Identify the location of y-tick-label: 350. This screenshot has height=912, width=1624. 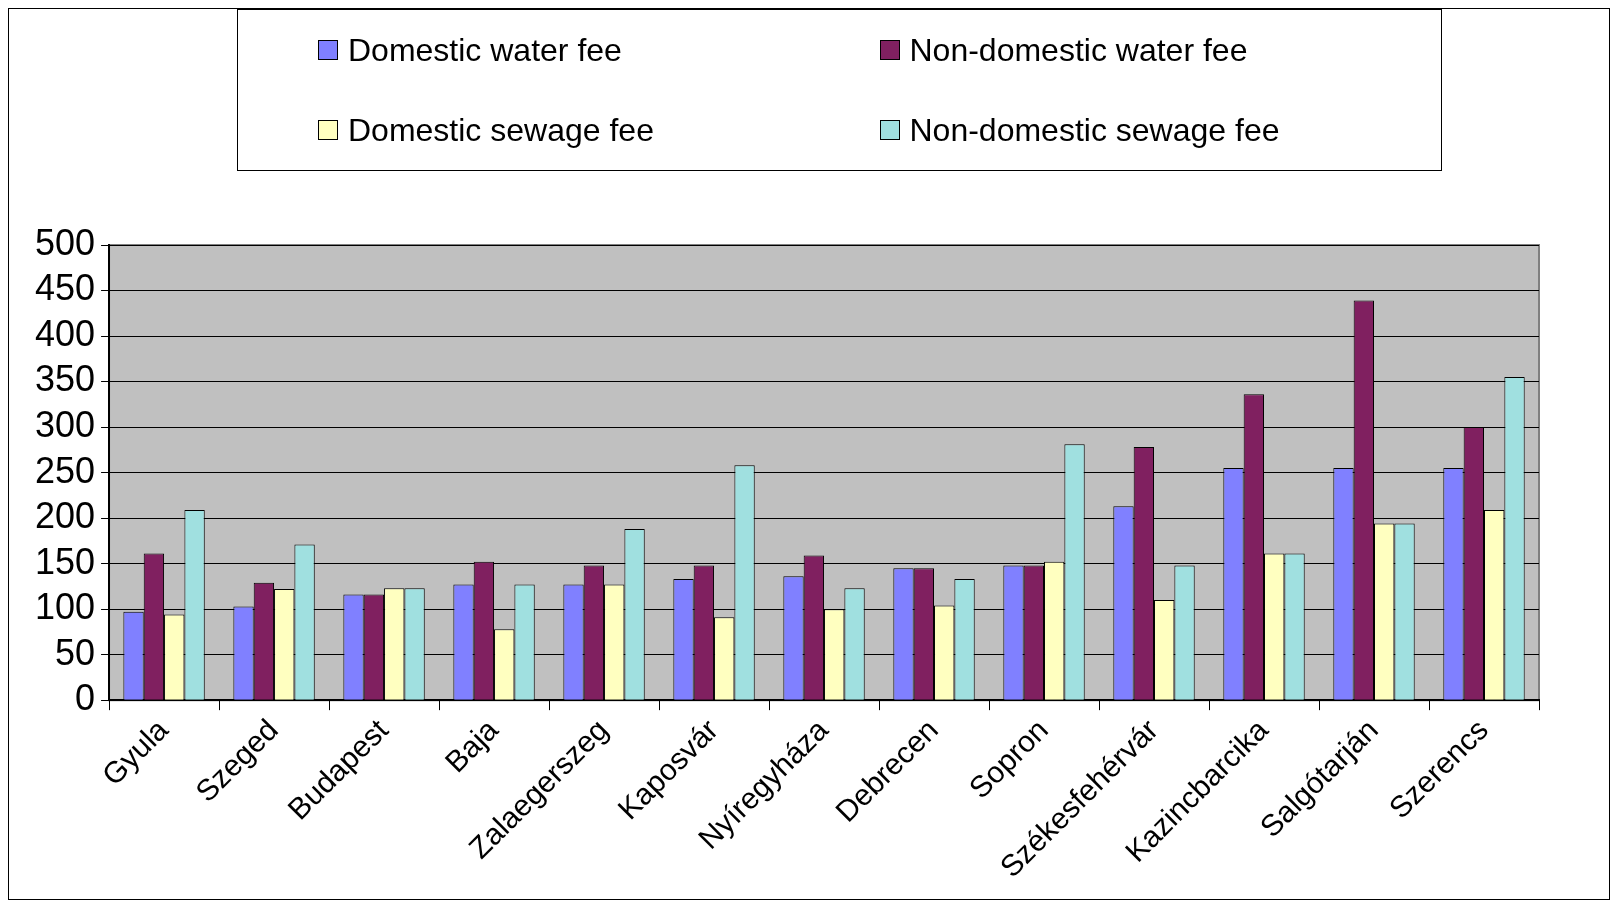
(65, 379).